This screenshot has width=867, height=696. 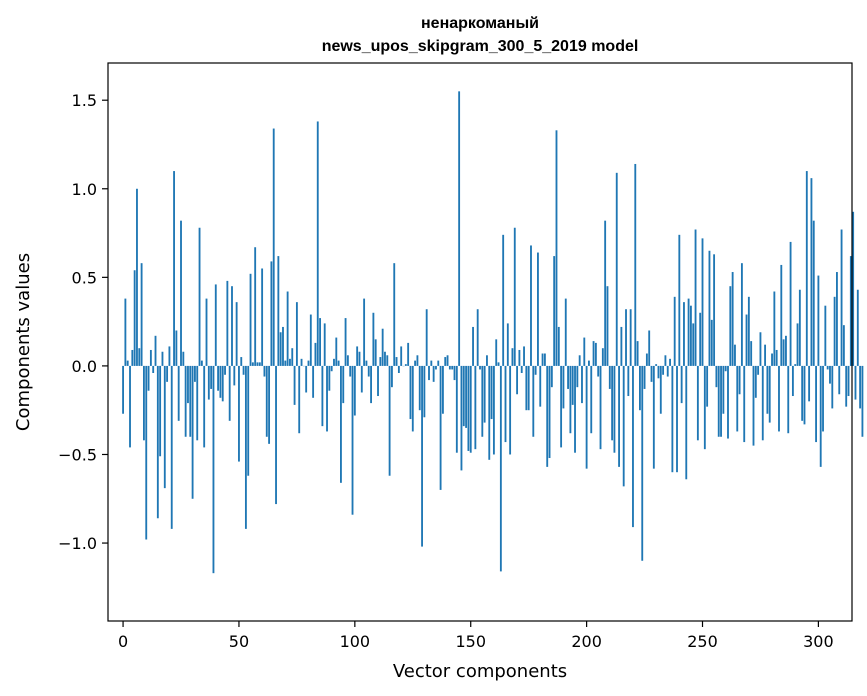 I want to click on y-axis: −1.0 −0.5 0.0 0.5 1.0 1.5, so click(x=83, y=322).